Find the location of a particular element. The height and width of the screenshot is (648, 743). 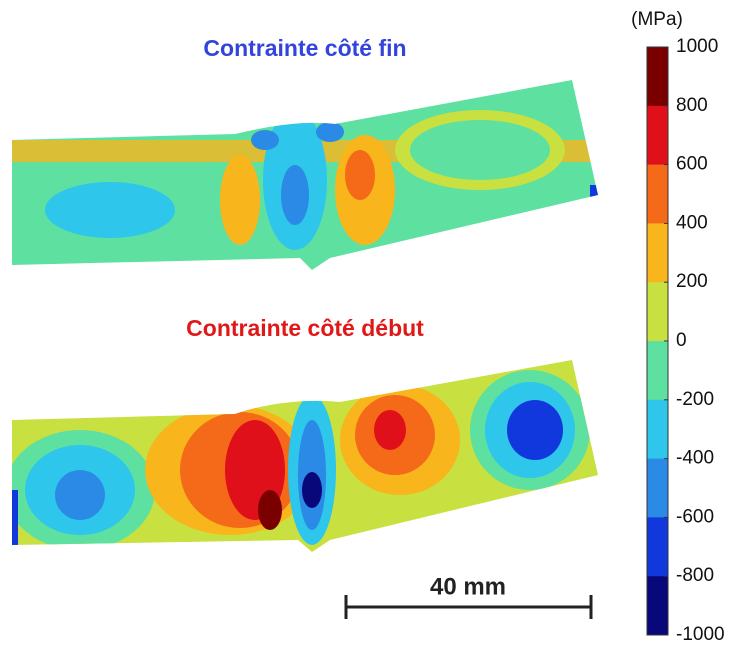

colorbar-tick-label: -200 is located at coordinates (695, 399).